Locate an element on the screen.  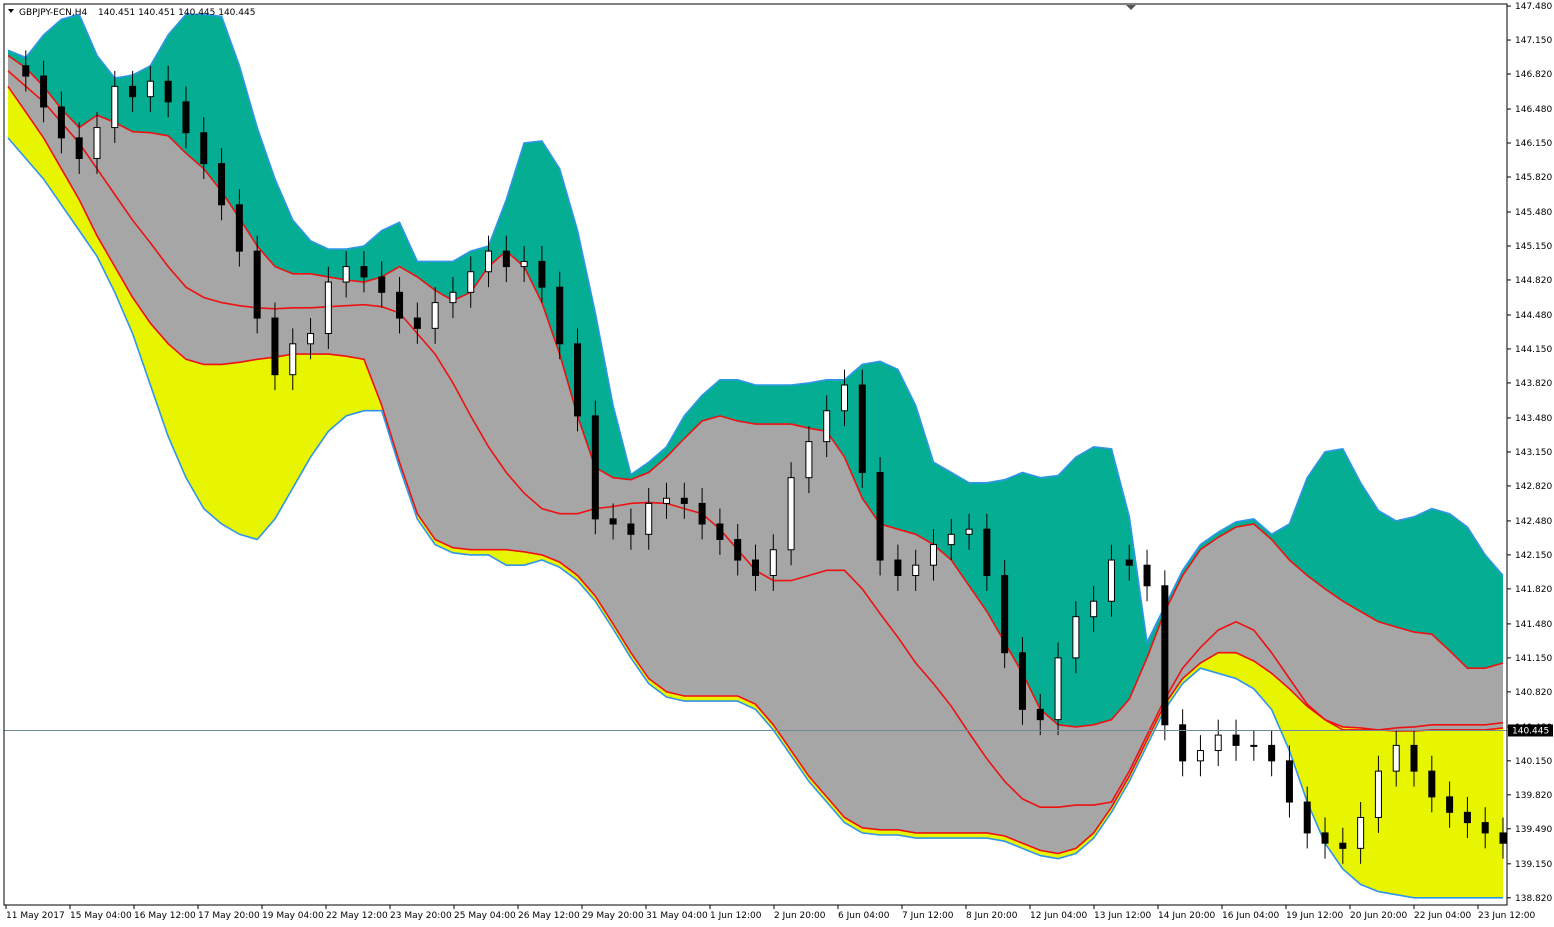
x-tick-label: 1 Jun 12:00 is located at coordinates (736, 916).